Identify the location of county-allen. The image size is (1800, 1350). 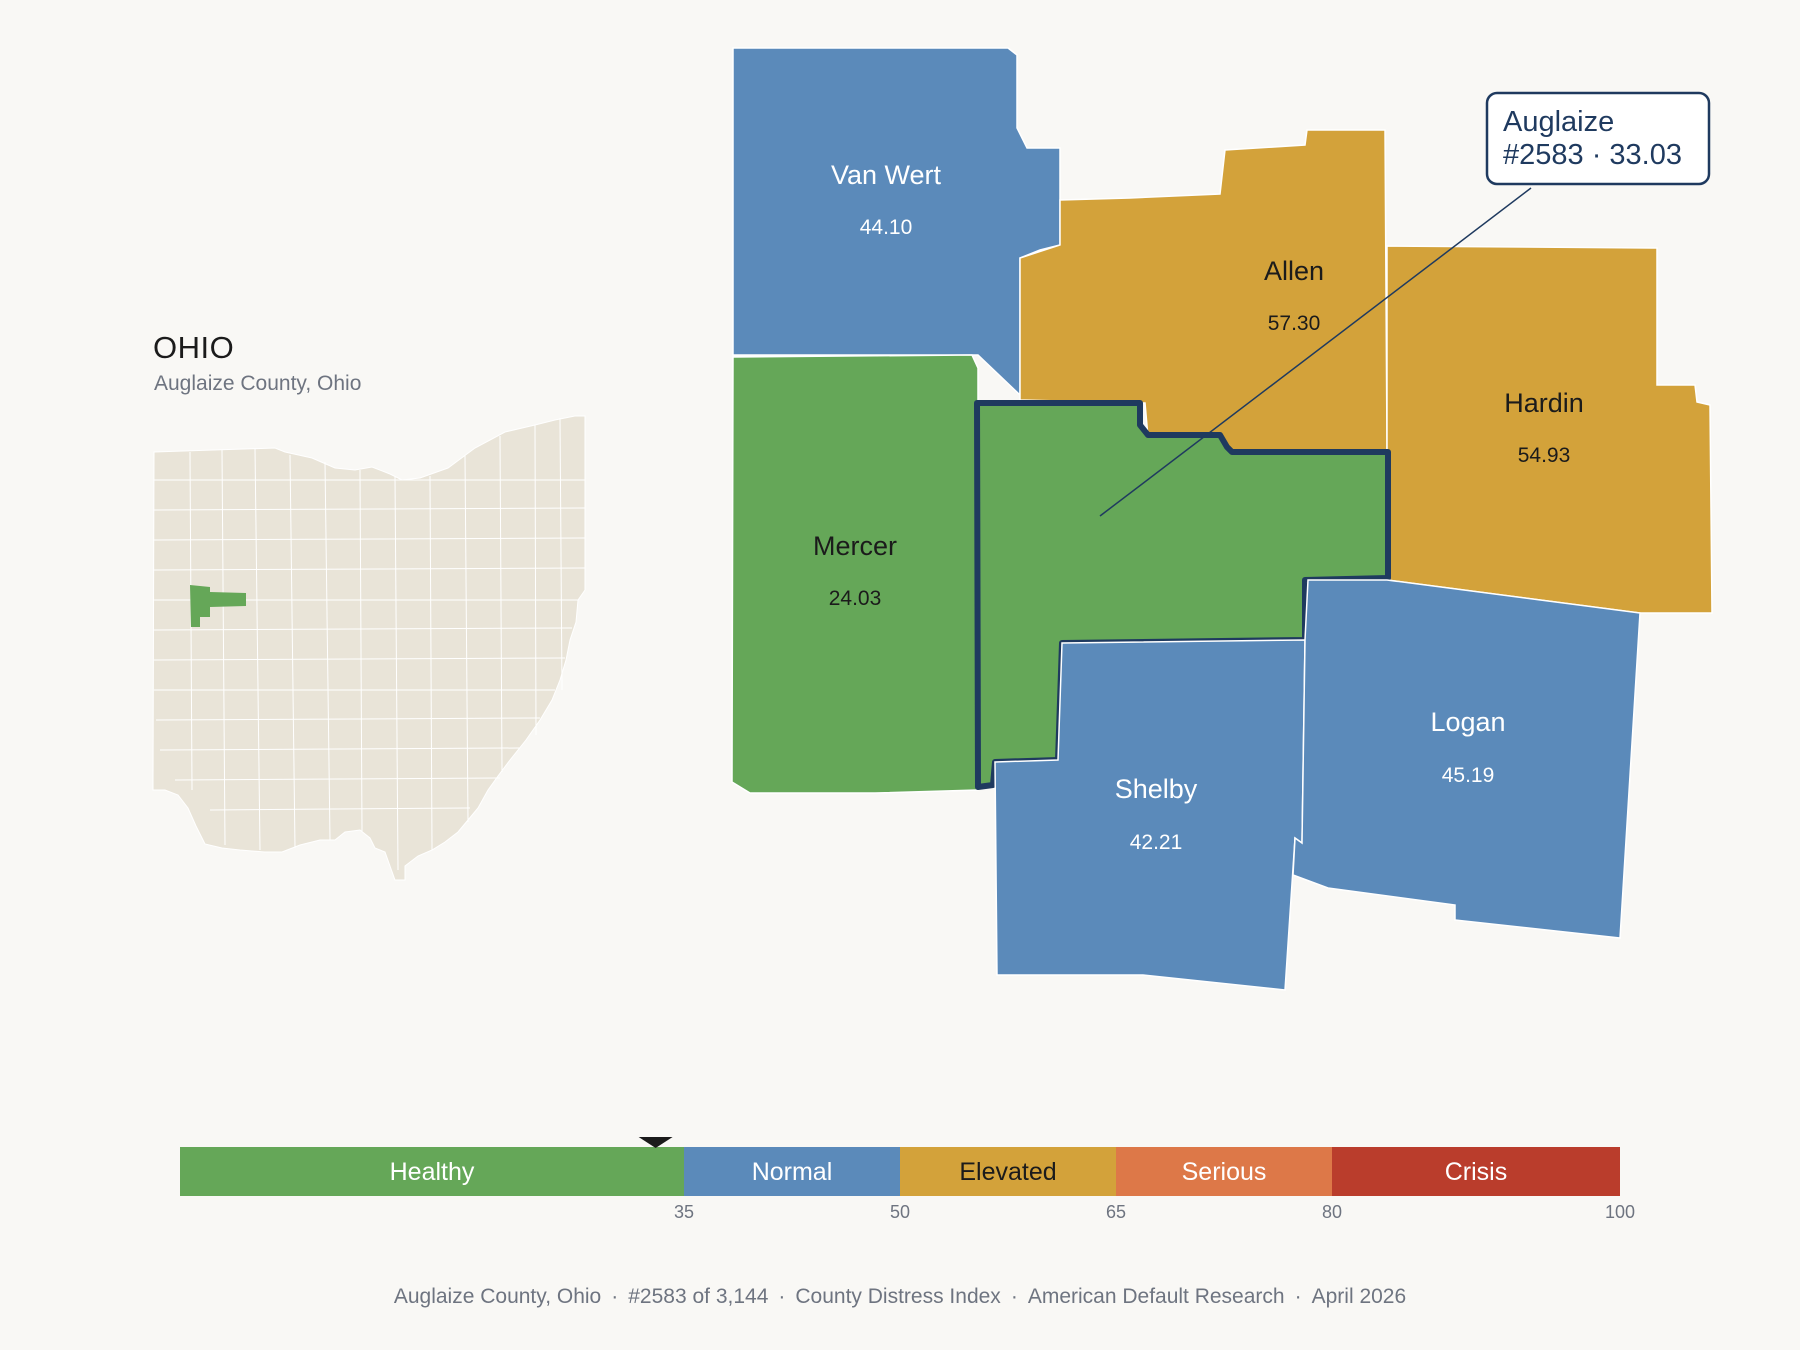
(1203, 290).